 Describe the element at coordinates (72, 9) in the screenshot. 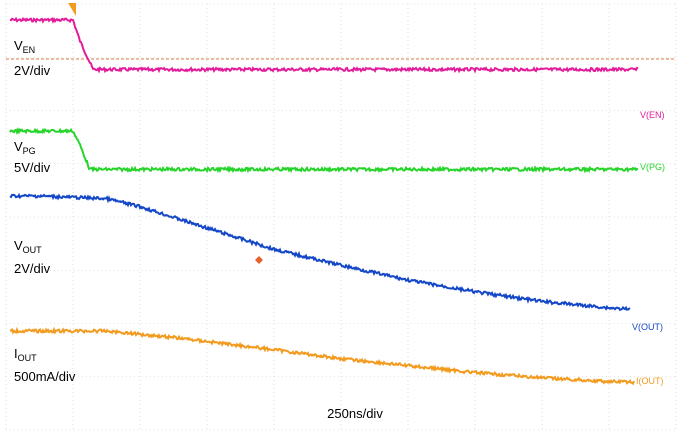

I see `trigger-marker-top` at that location.